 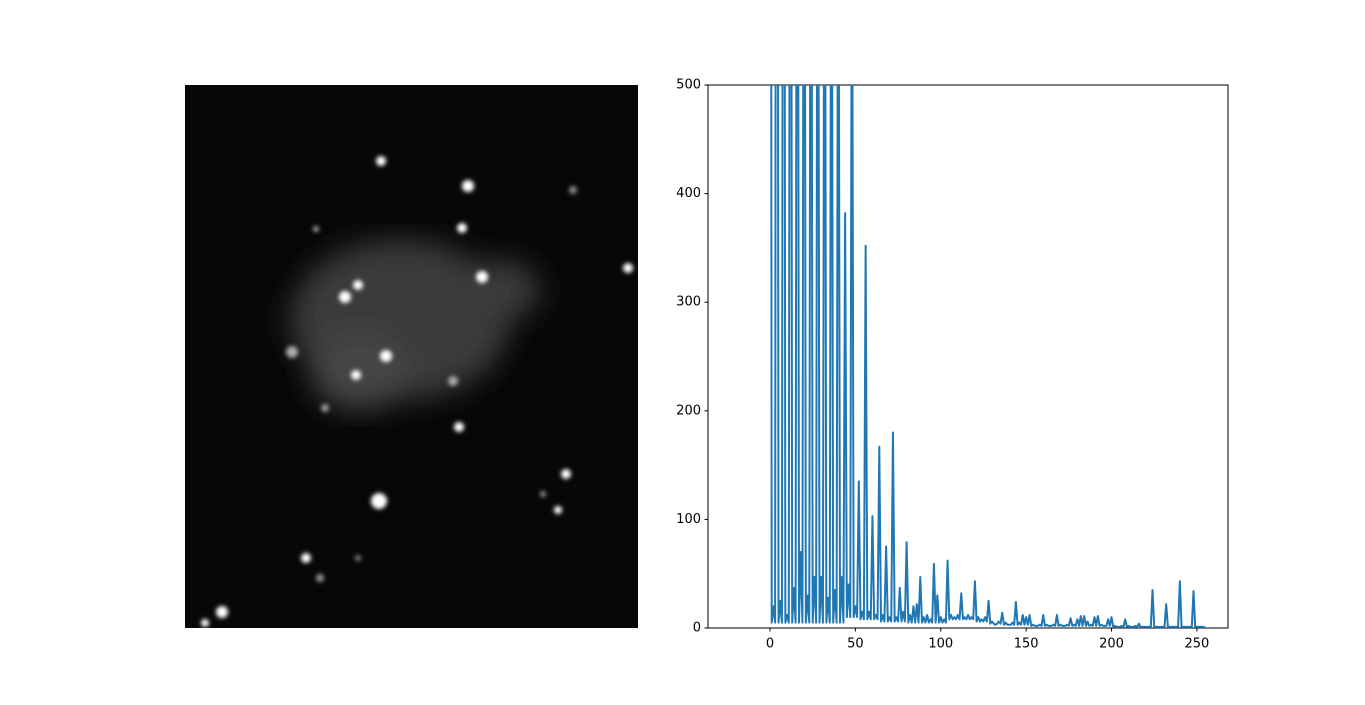 What do you see at coordinates (697, 628) in the screenshot?
I see `y-tick-label: 0` at bounding box center [697, 628].